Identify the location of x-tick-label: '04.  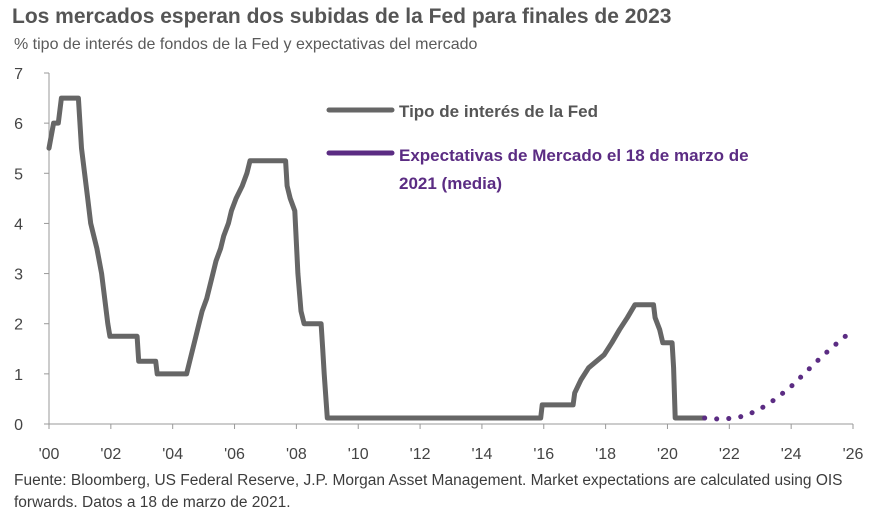
(172, 454).